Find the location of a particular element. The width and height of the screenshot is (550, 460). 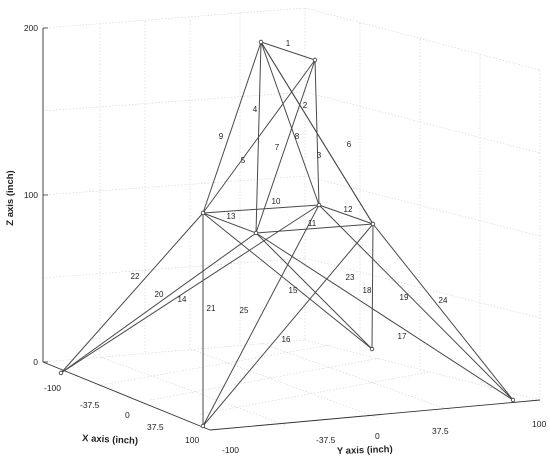

z-tick-label: 200 is located at coordinates (31, 28).